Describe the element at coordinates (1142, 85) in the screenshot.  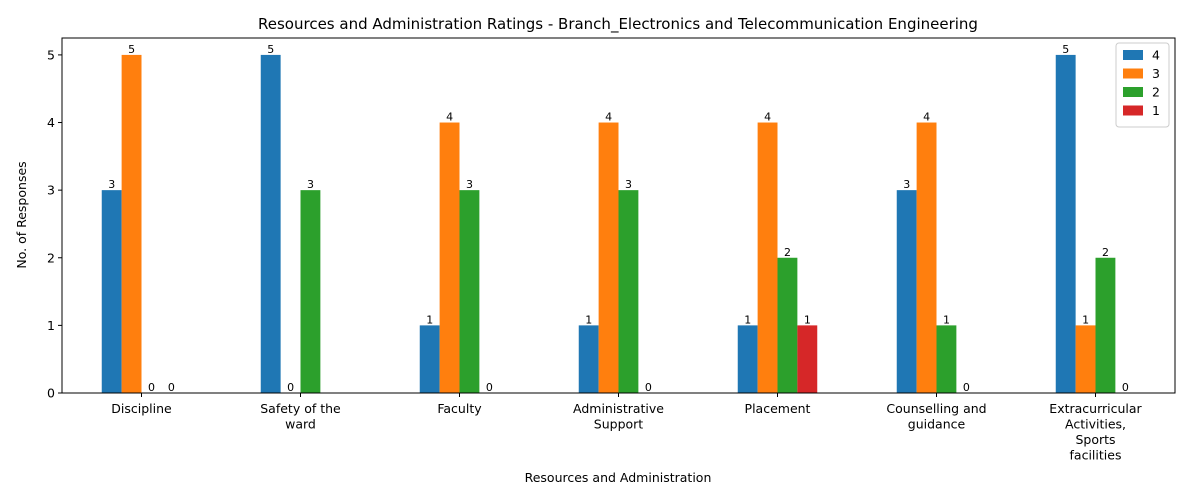
I see `legend: 4 3 2 1` at that location.